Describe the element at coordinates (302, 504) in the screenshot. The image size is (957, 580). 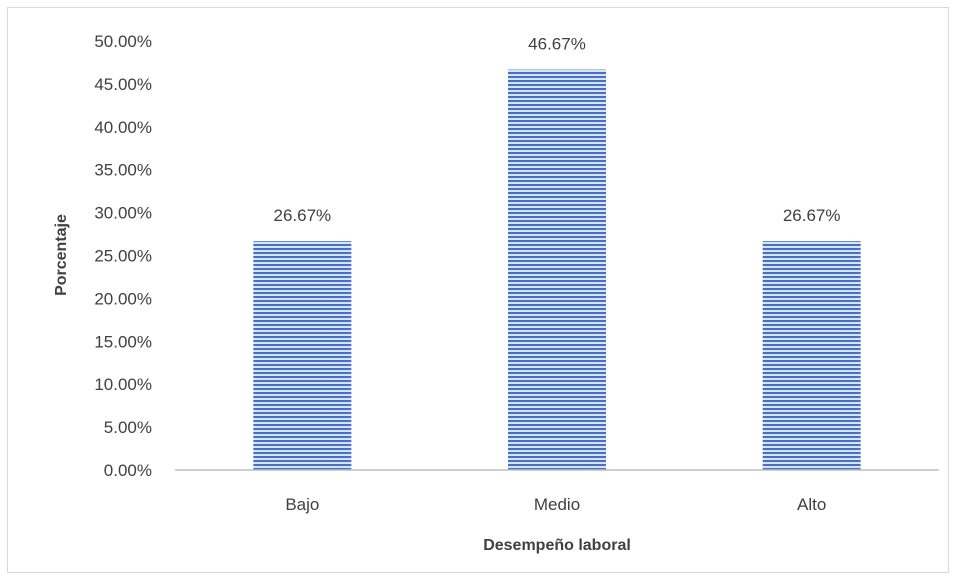
I see `x-tick-label-bajo: Bajo` at that location.